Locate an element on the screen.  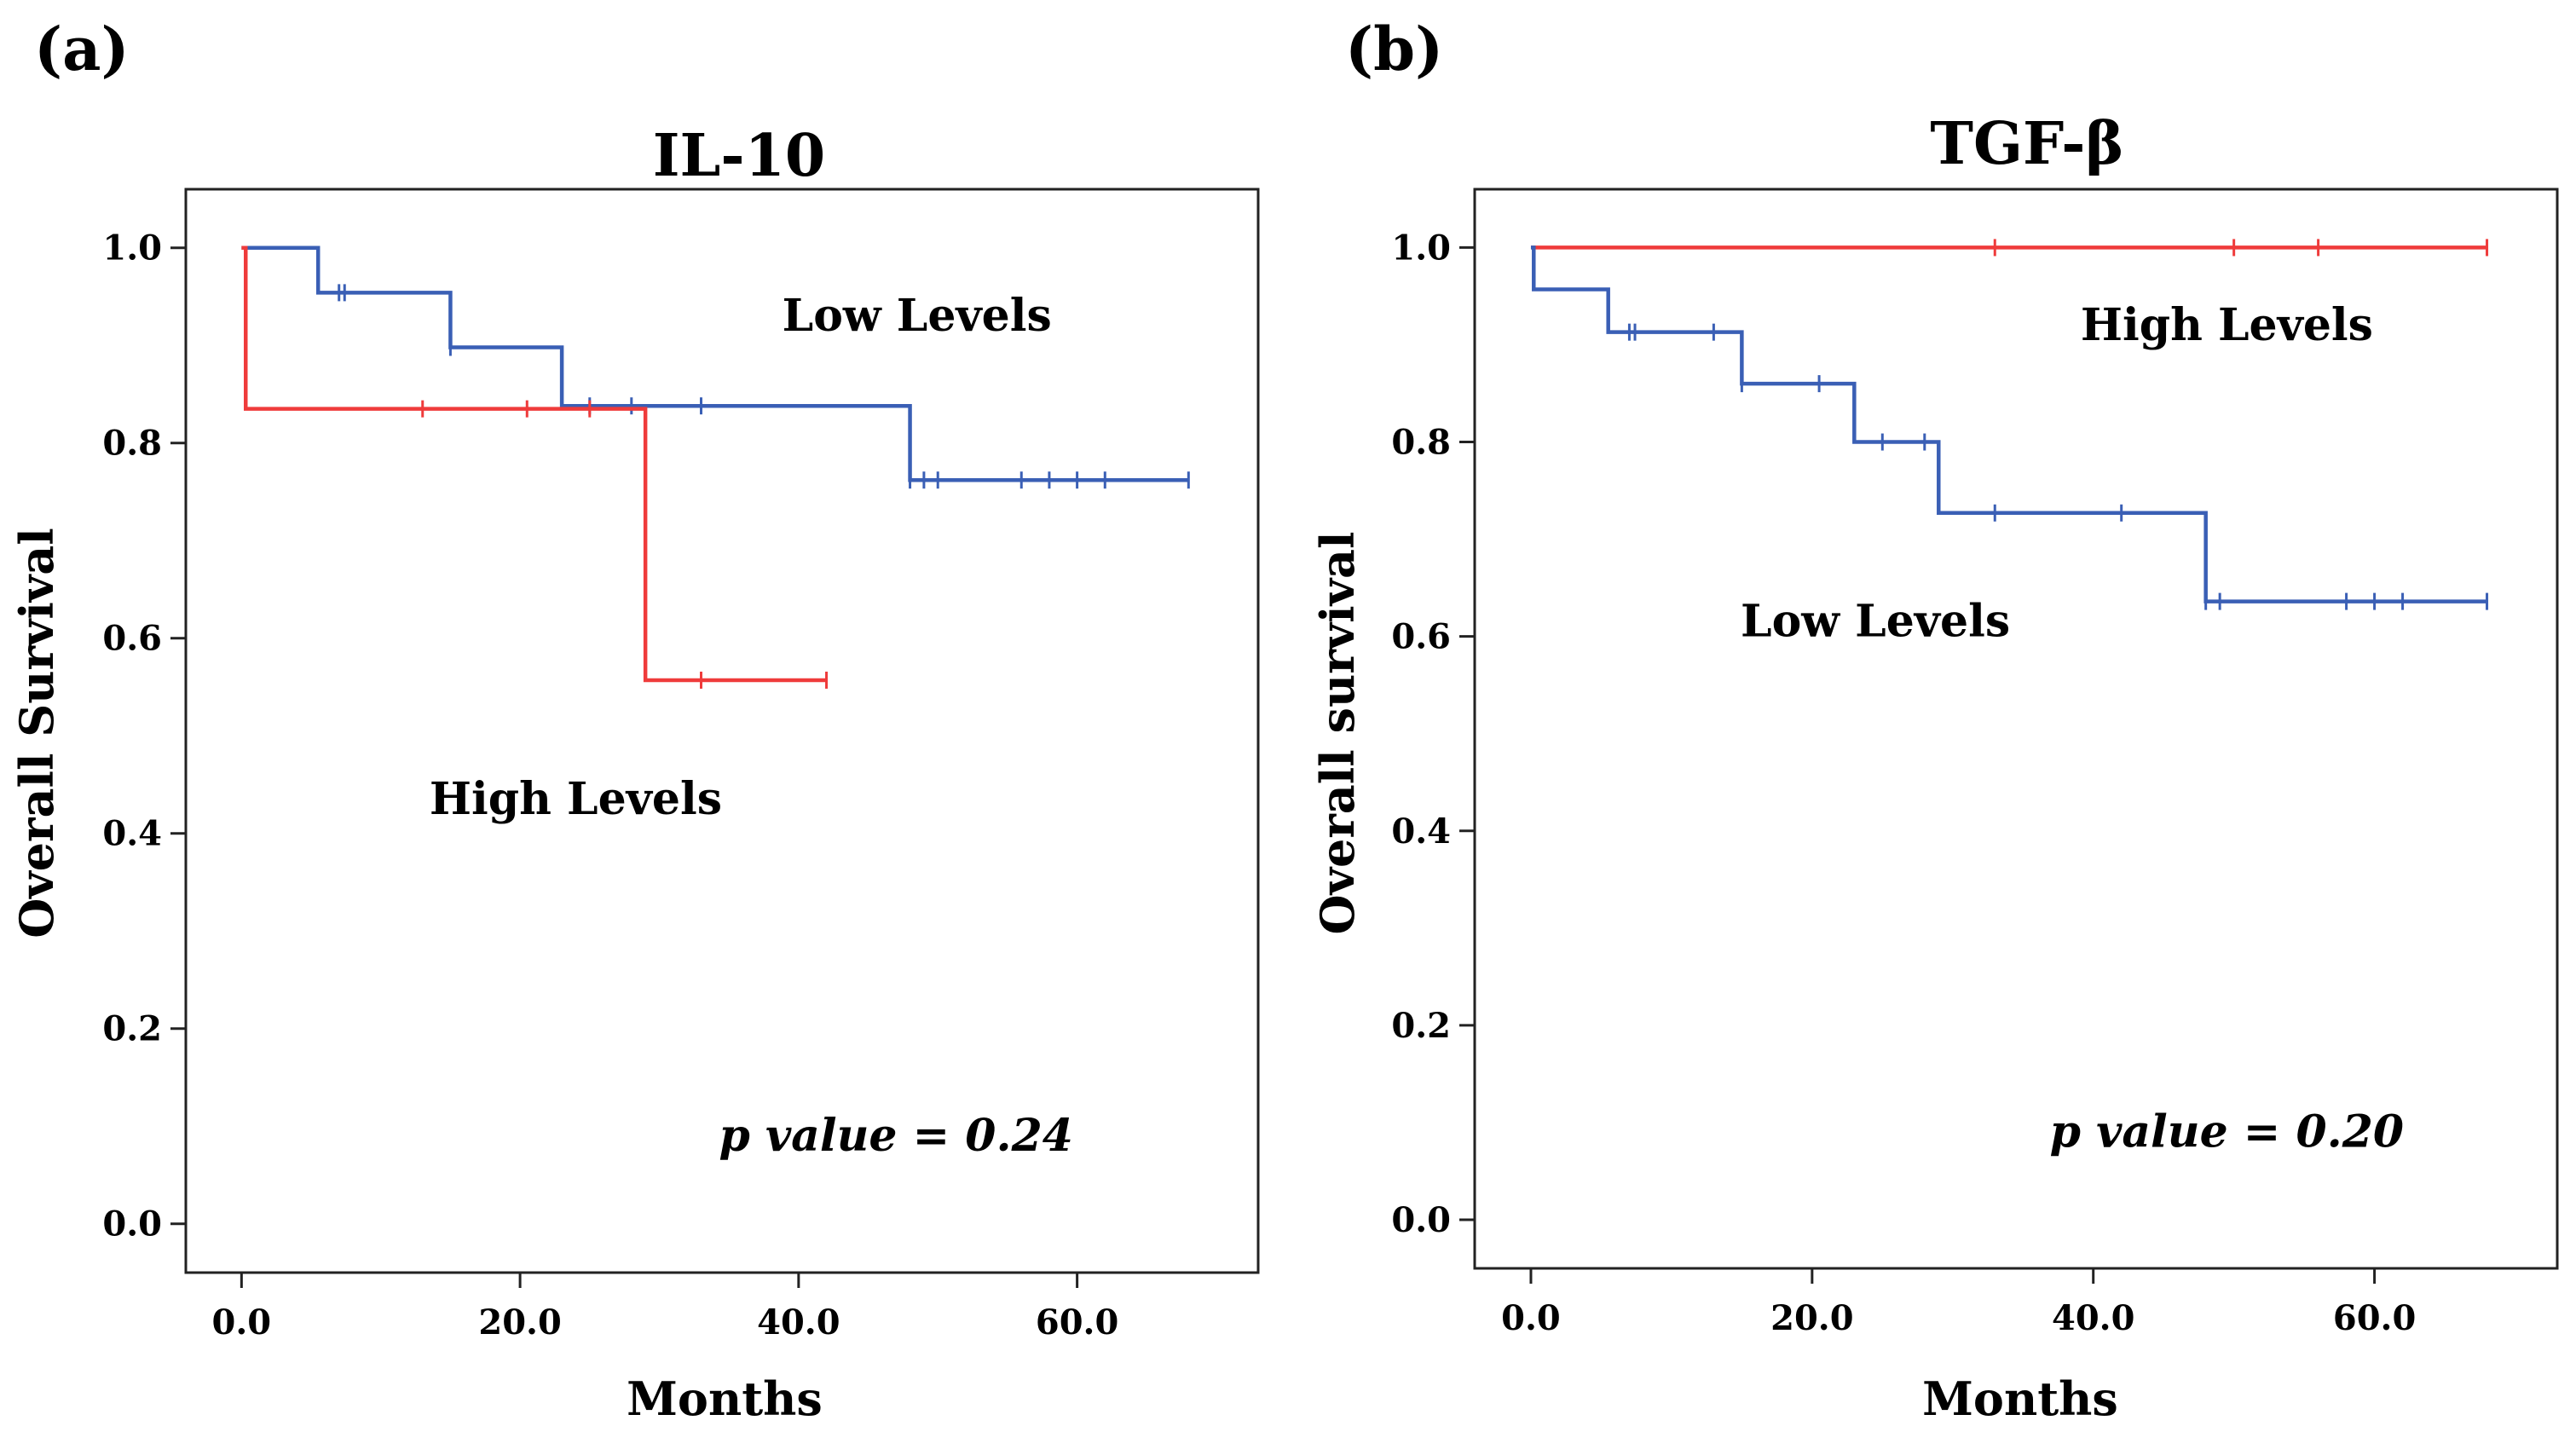
panel-b-series-low-levels-line is located at coordinates (2008, 424).